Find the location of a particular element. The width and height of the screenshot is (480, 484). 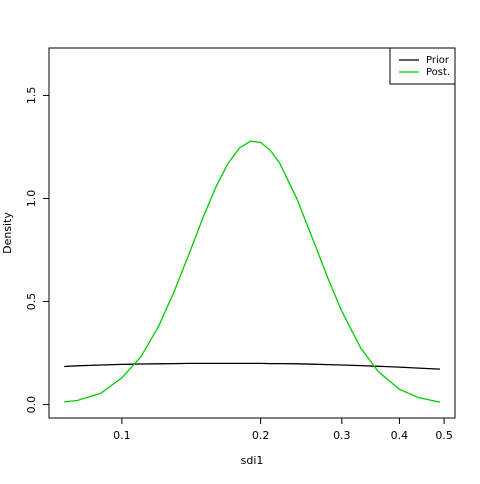

legend-label: Post. is located at coordinates (438, 72).